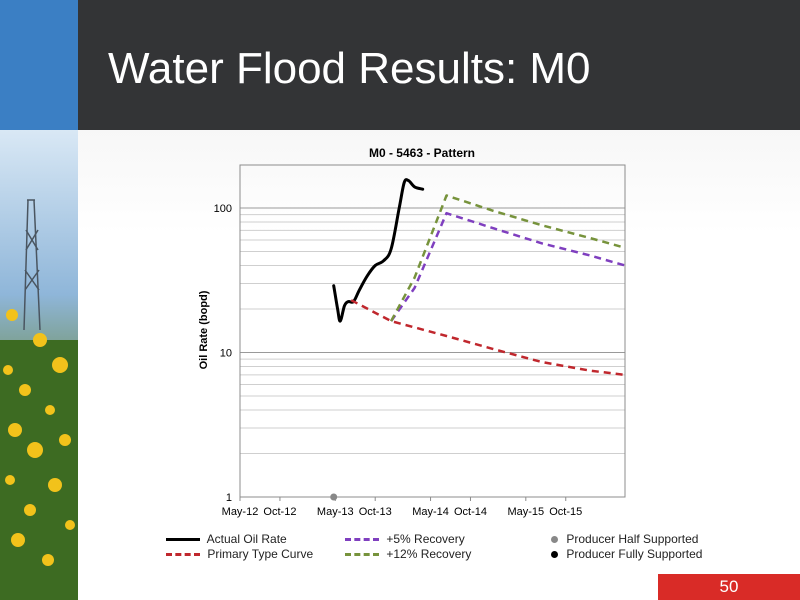 Image resolution: width=800 pixels, height=600 pixels. I want to click on y-tick-label: 100, so click(223, 209).